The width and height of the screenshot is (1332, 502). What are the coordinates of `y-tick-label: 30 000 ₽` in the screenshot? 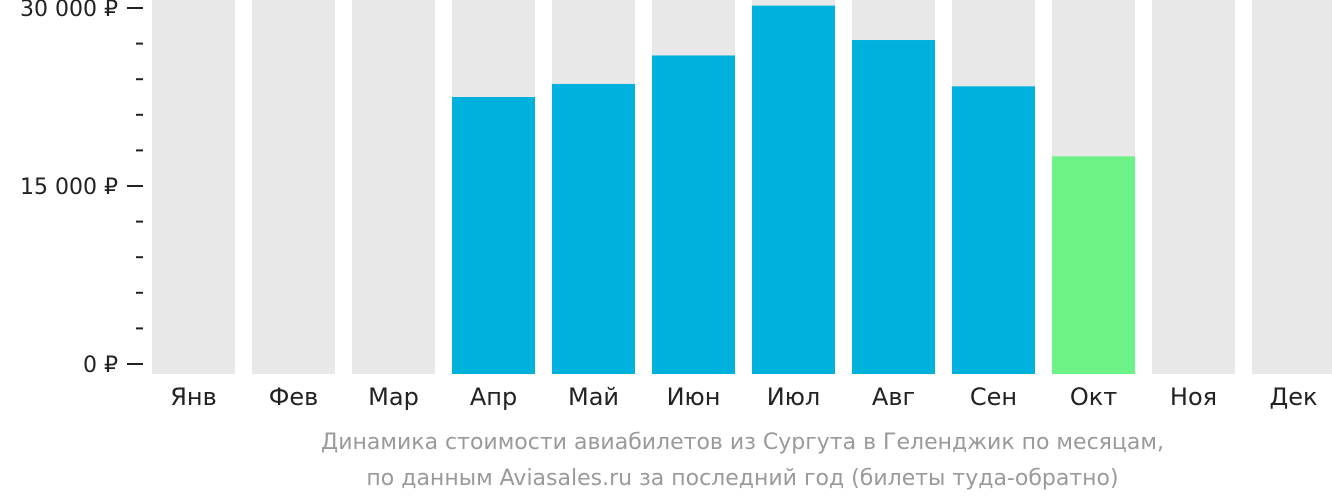 It's located at (69, 11).